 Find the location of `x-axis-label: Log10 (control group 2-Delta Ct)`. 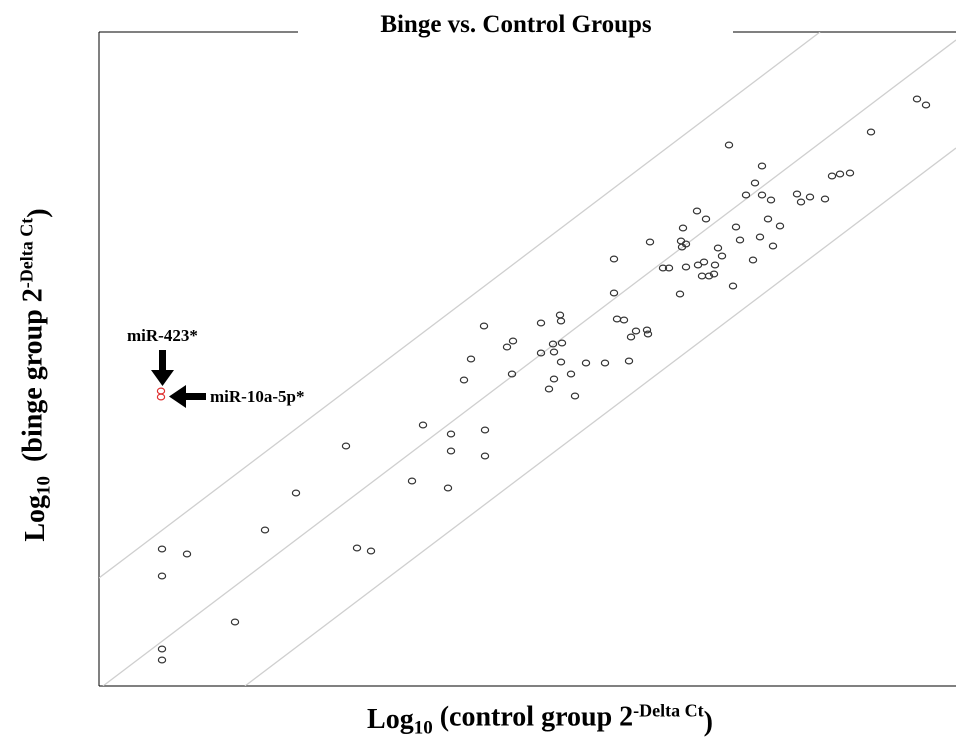

x-axis-label: Log10 (control group 2-Delta Ct) is located at coordinates (540, 719).